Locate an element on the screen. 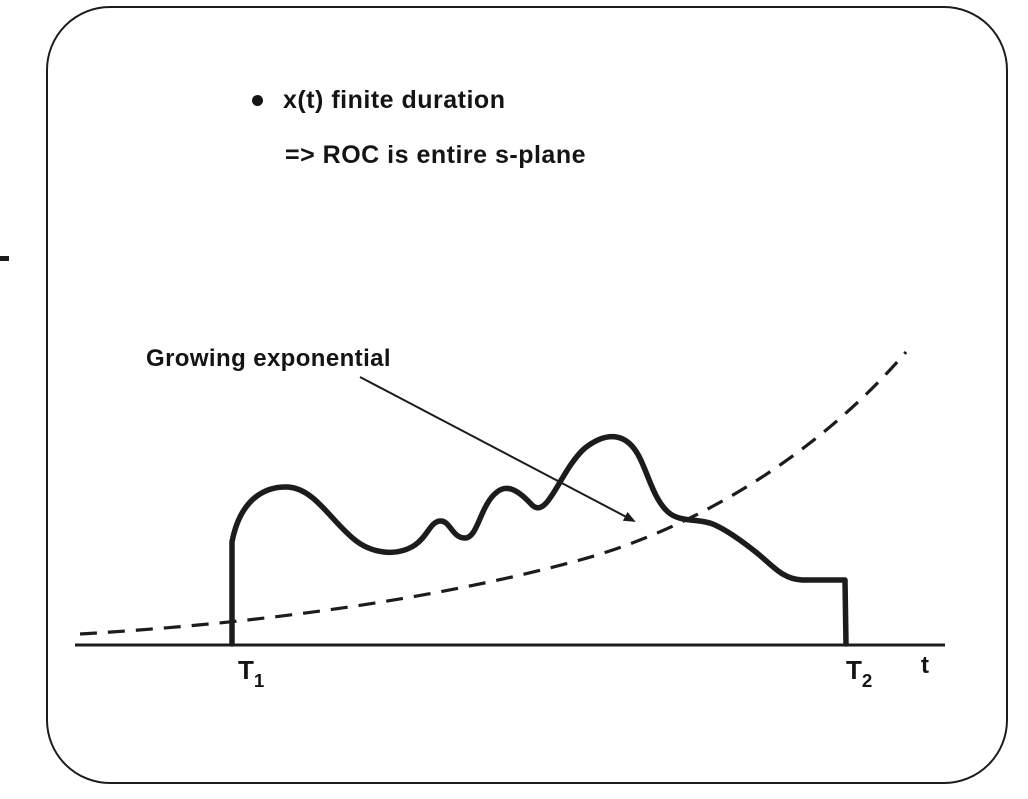 Image resolution: width=1028 pixels, height=799 pixels. t1-base: T is located at coordinates (246, 670).